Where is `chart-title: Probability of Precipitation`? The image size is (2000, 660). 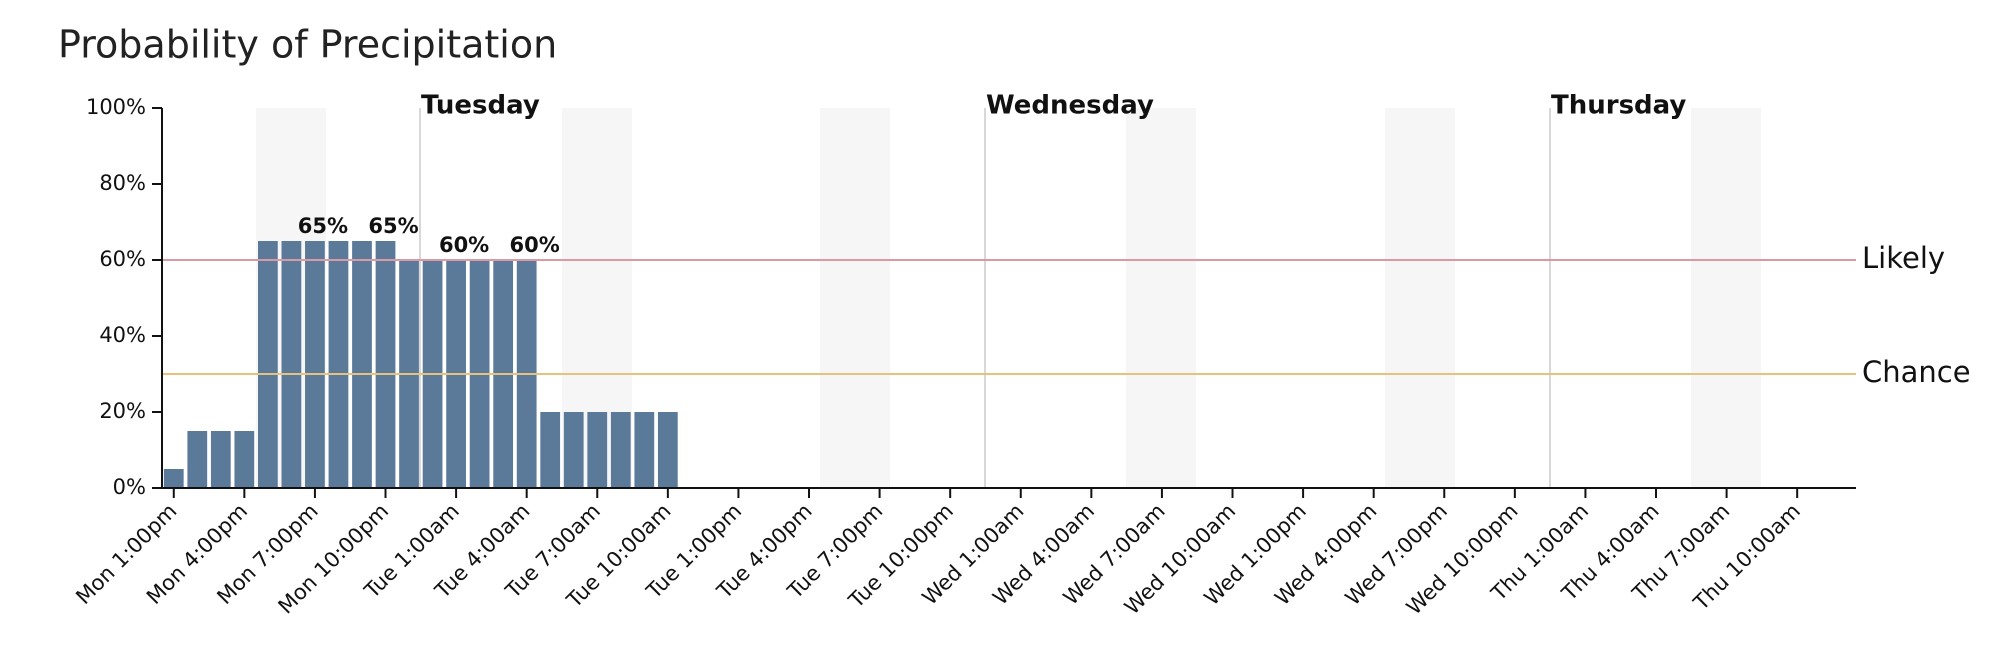 chart-title: Probability of Precipitation is located at coordinates (307, 45).